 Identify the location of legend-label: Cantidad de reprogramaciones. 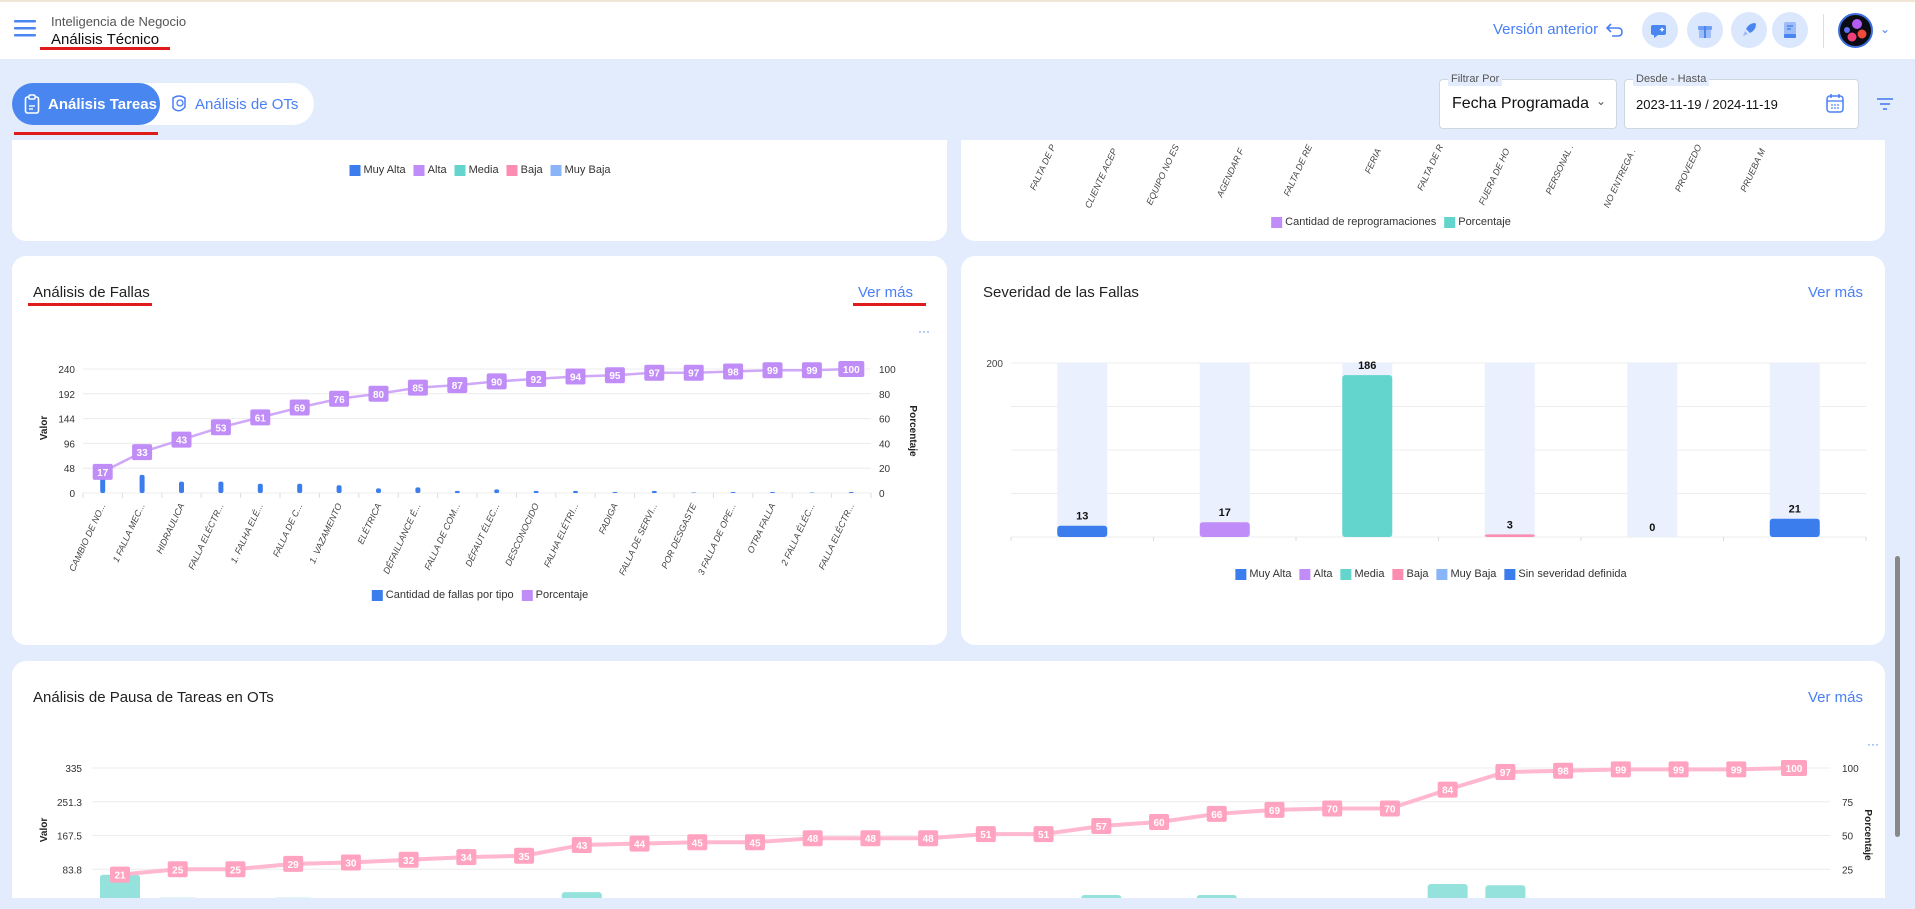
(1361, 222).